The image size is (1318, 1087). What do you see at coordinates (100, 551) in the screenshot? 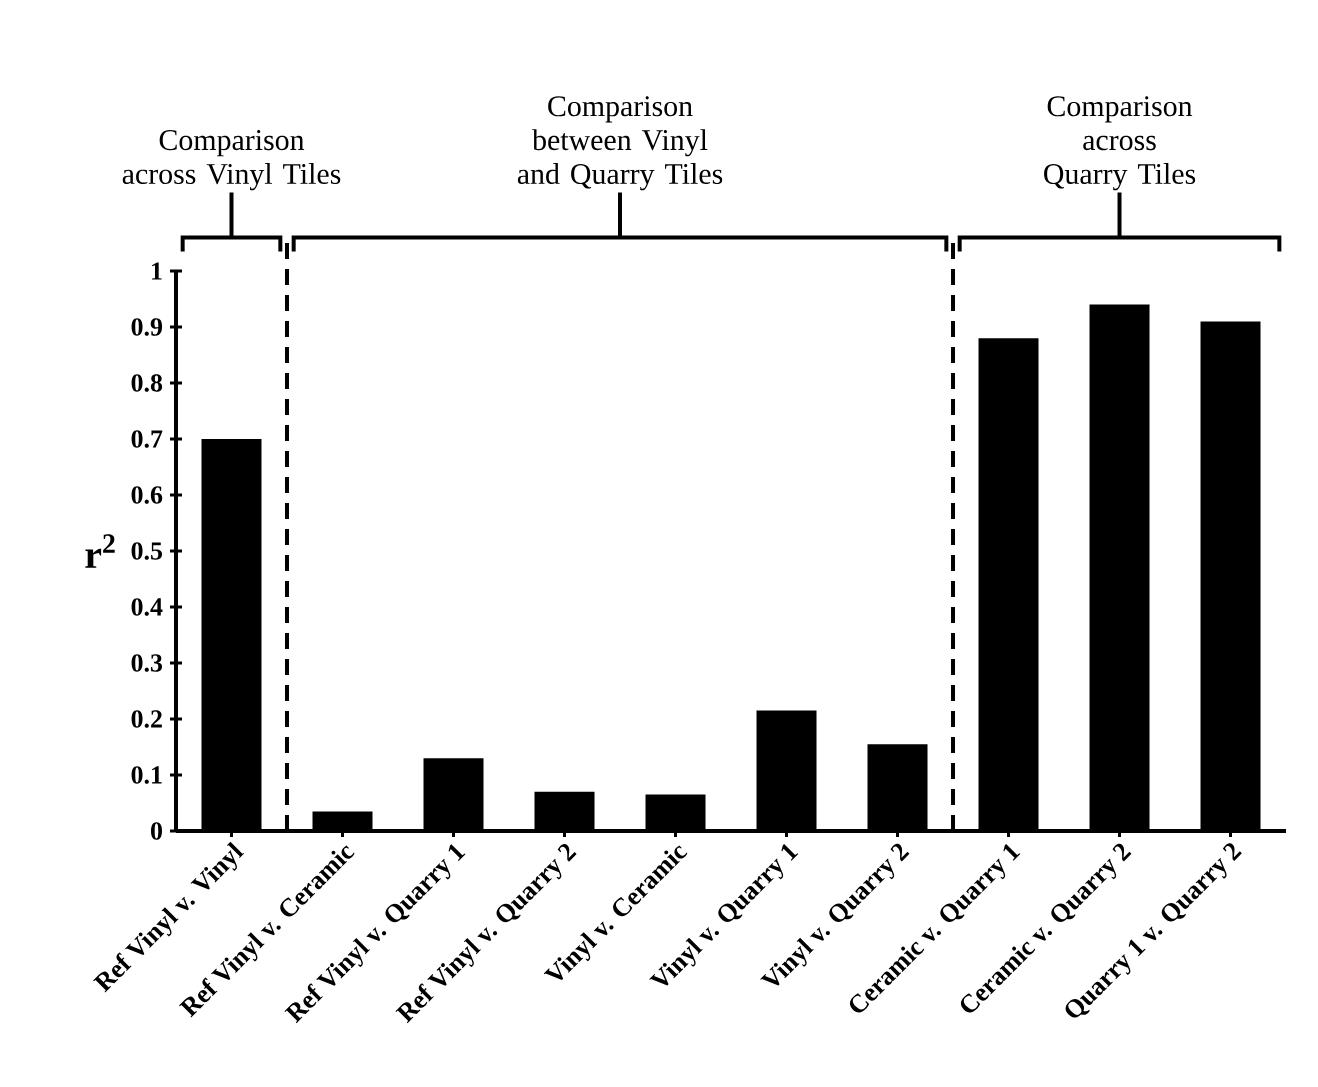
I see `y-axis-title: r$^{2}$` at bounding box center [100, 551].